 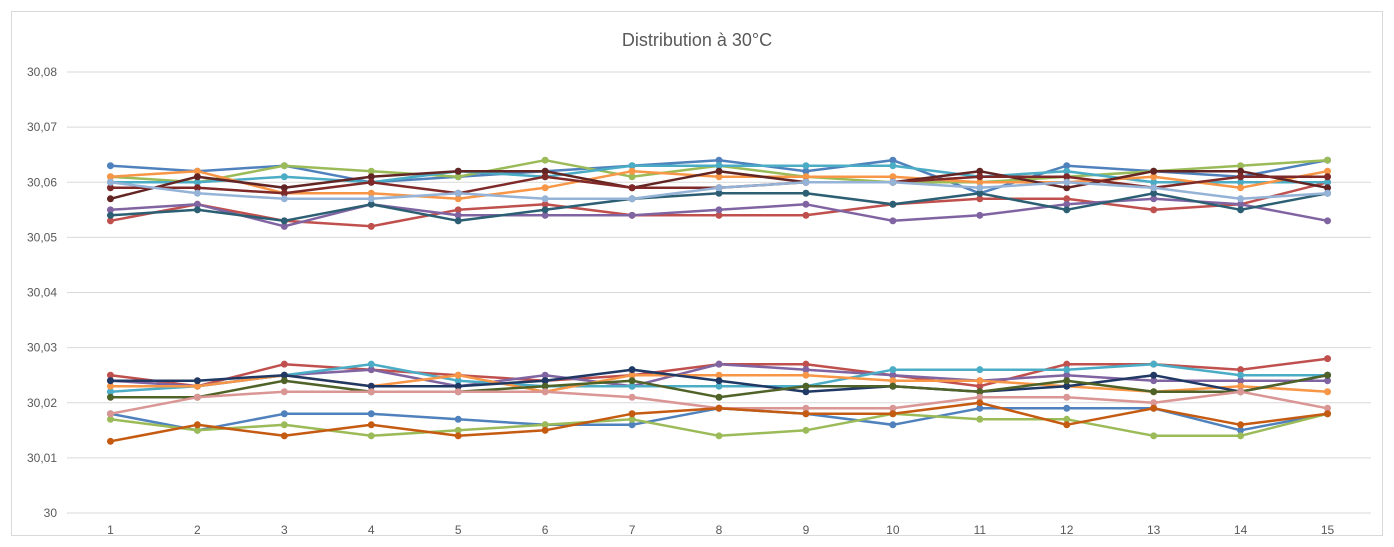 I want to click on x-tick-label: 15, so click(x=1328, y=530).